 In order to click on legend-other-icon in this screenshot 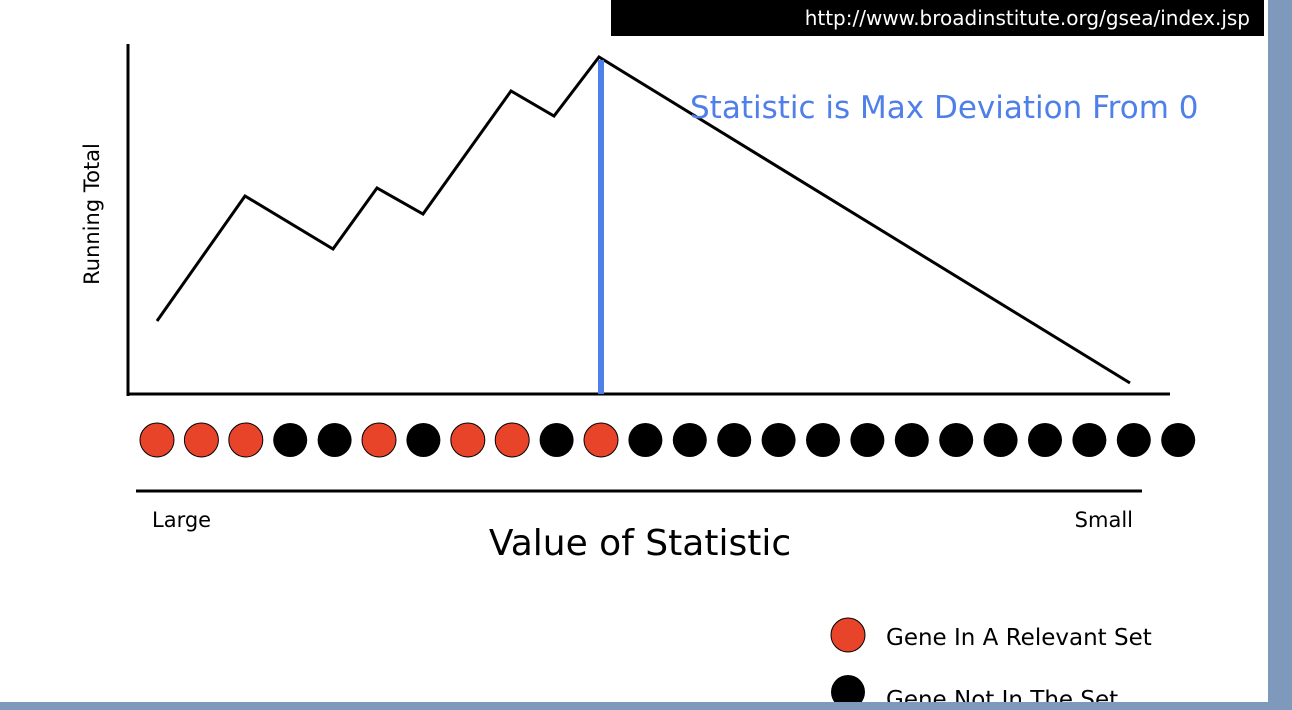, I will do `click(848, 692)`.